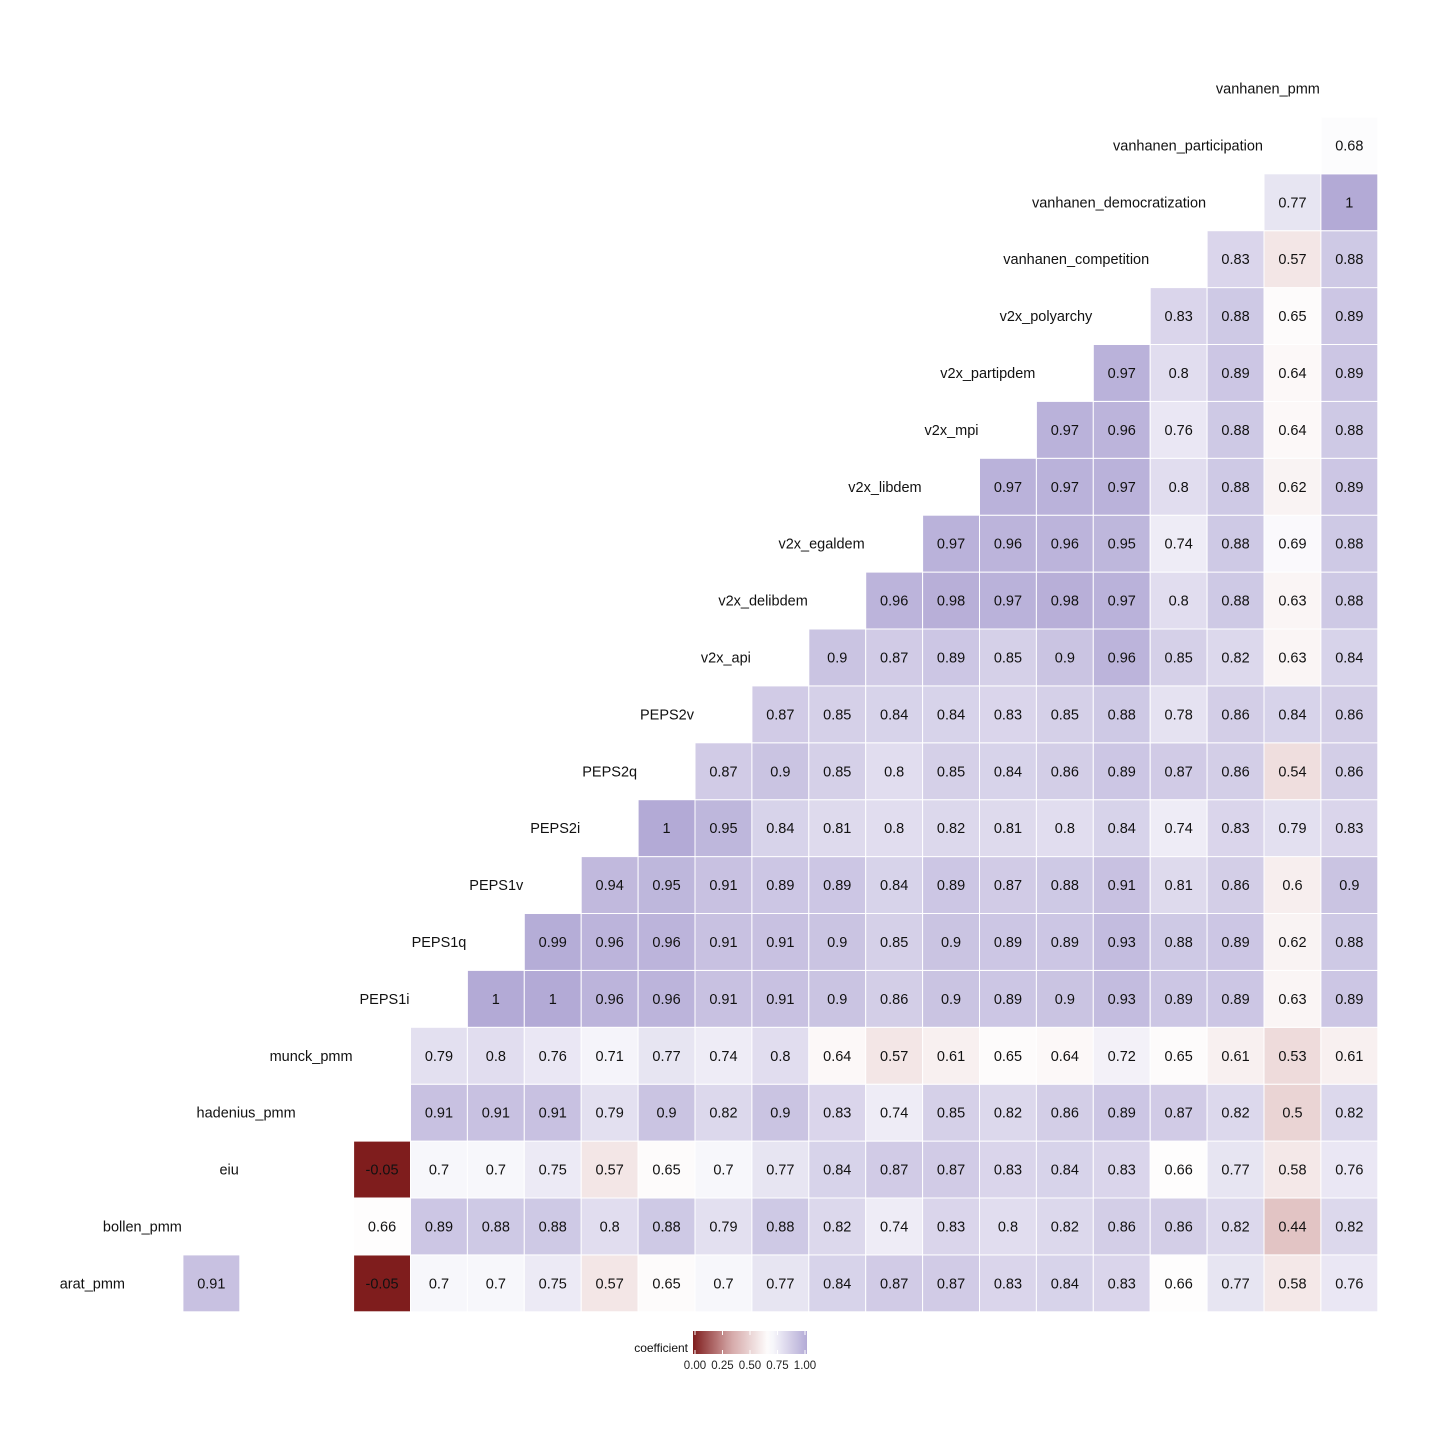  What do you see at coordinates (1268, 89) in the screenshot?
I see `variable-label: vanhanen_pmm` at bounding box center [1268, 89].